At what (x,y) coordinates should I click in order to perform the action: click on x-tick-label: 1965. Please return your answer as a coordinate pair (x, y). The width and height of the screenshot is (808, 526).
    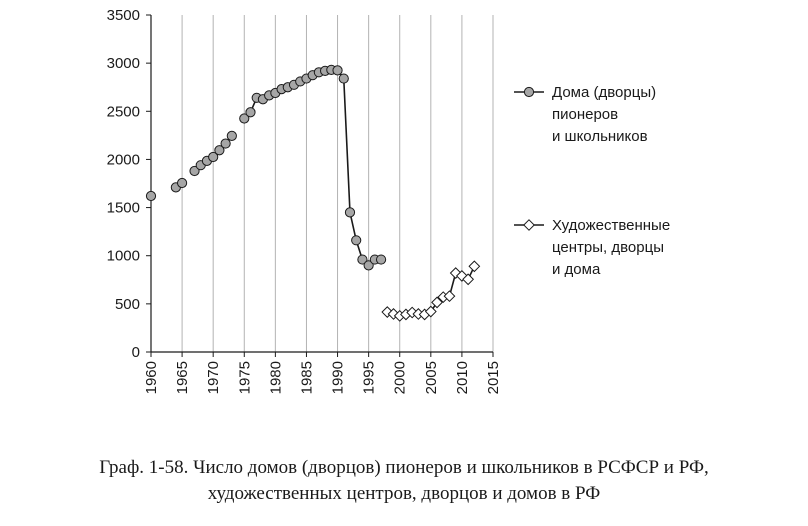
    Looking at the image, I should click on (182, 377).